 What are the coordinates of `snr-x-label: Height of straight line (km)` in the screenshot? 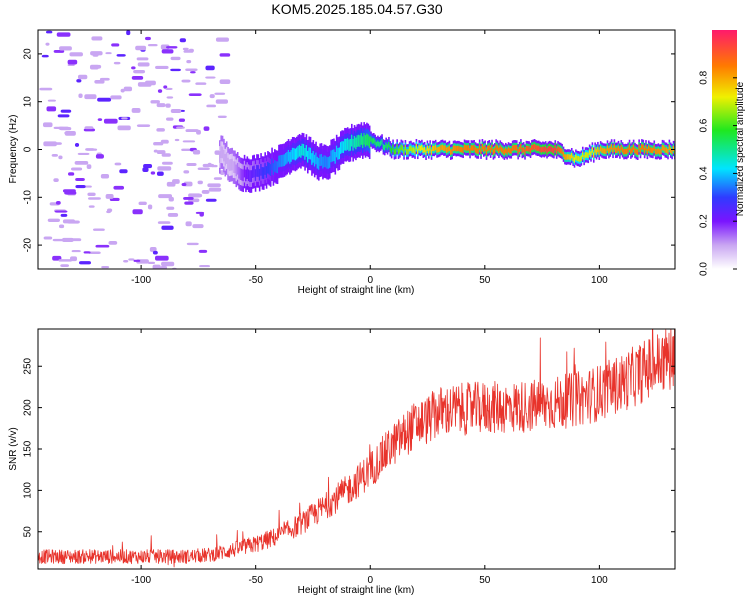 It's located at (356, 590).